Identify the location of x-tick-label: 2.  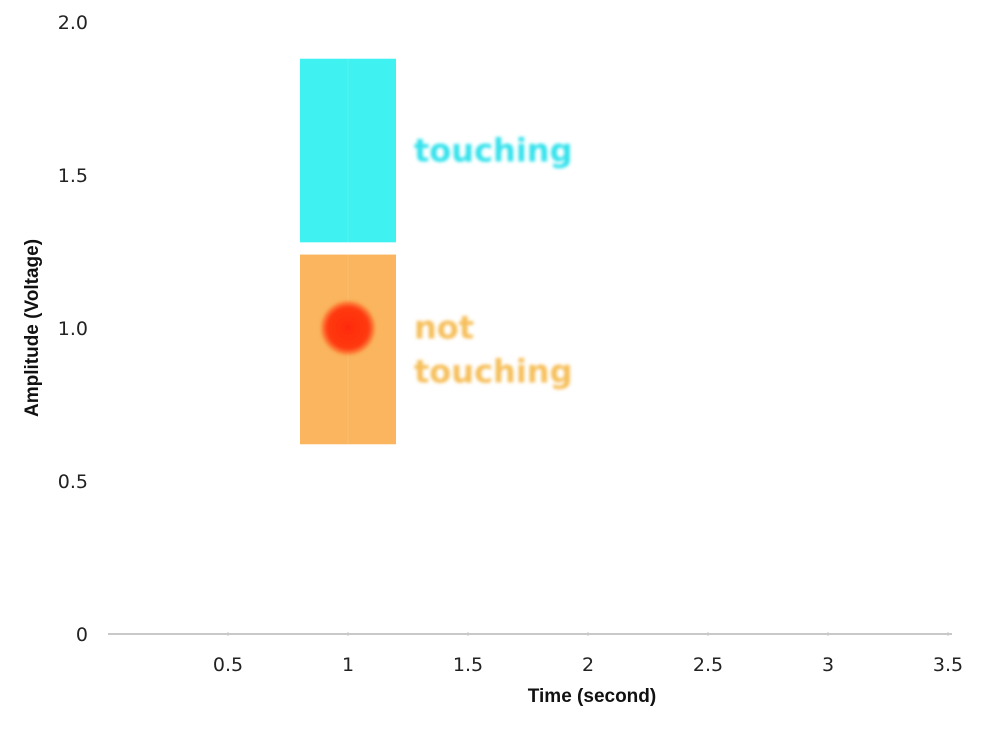
(588, 665).